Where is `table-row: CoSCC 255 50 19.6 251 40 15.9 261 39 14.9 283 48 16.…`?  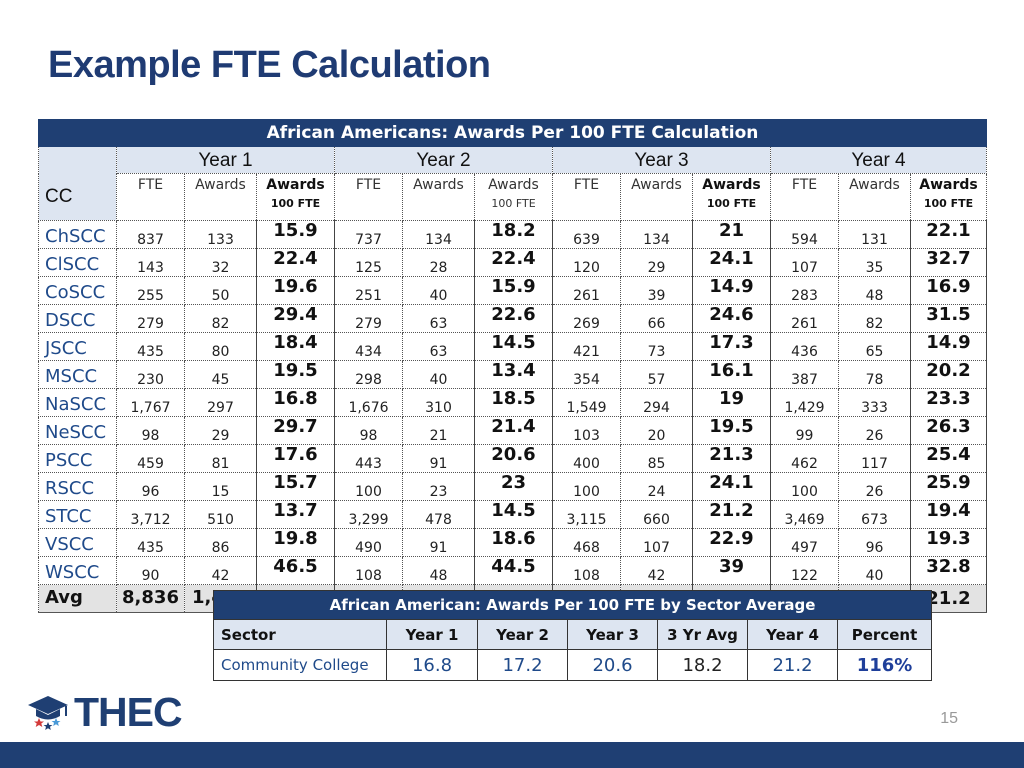 table-row: CoSCC 255 50 19.6 251 40 15.9 261 39 14.9 283 48 16.… is located at coordinates (512, 290).